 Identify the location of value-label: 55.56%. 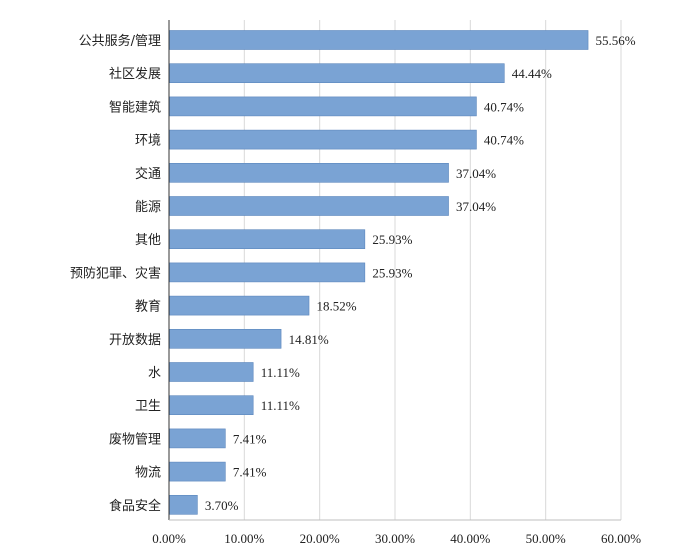
(616, 40).